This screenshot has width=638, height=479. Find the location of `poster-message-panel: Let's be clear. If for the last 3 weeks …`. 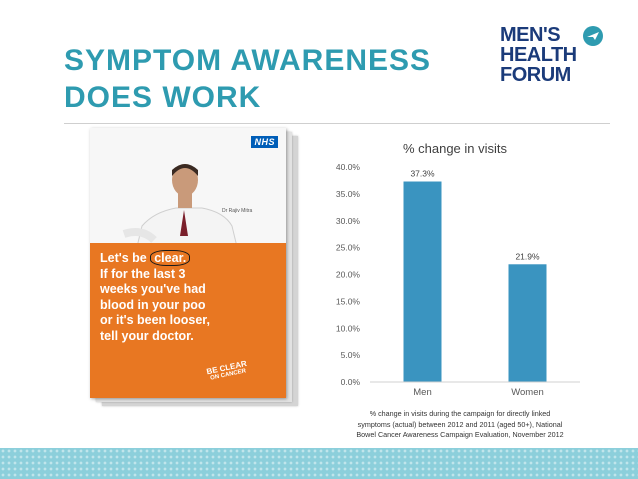

poster-message-panel: Let's be clear. If for the last 3 weeks … is located at coordinates (188, 320).